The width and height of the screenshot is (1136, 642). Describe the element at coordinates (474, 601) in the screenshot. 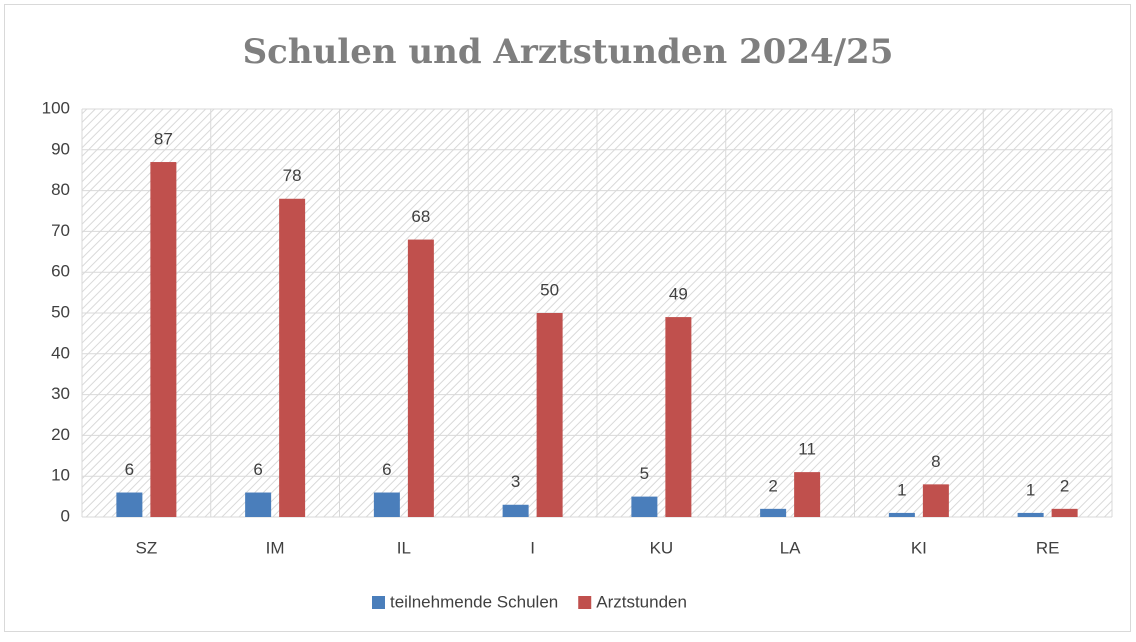

I see `legend-label: teilnehmende Schulen` at that location.